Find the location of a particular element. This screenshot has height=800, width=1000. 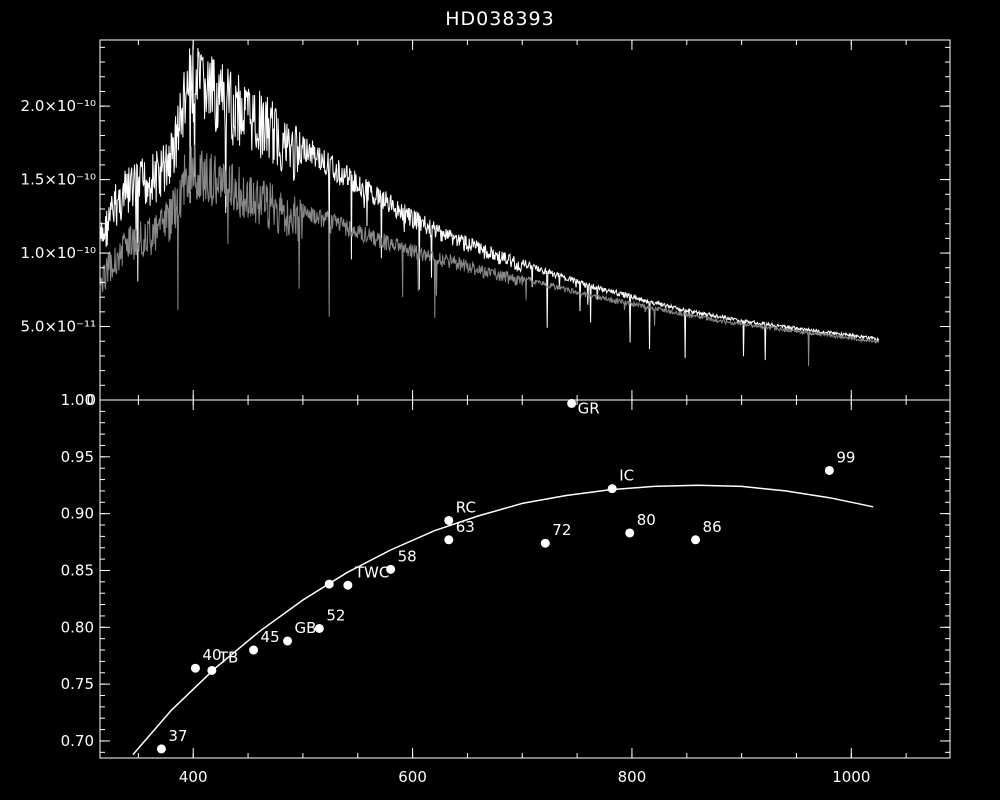

ratio-xtick-label: 1000 is located at coordinates (851, 777).